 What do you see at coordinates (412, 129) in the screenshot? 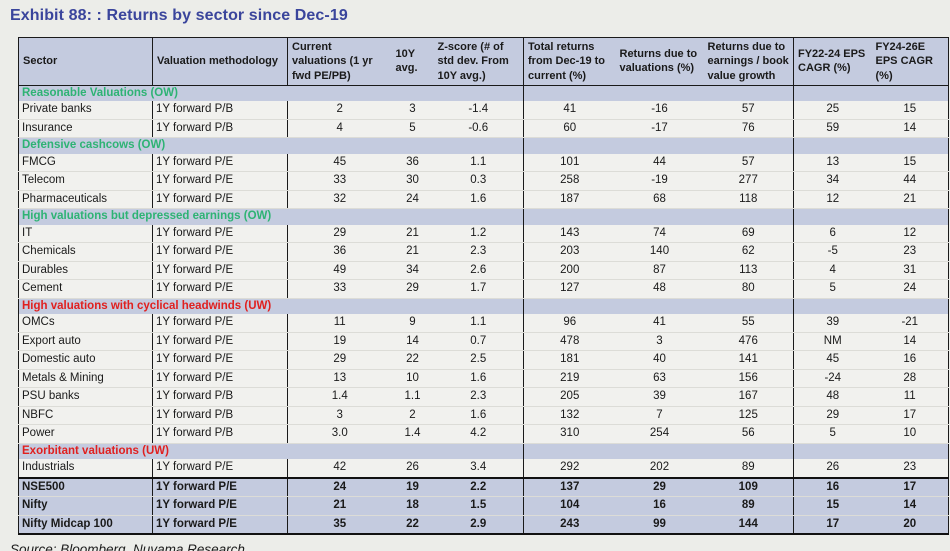
I see `value-cell: 5` at bounding box center [412, 129].